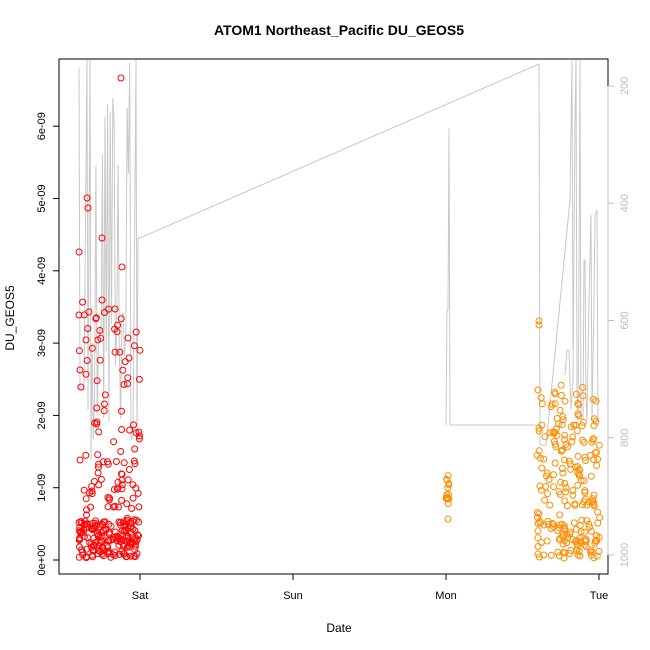 The height and width of the screenshot is (650, 650). What do you see at coordinates (445, 596) in the screenshot?
I see `x-tick-label: Mon` at bounding box center [445, 596].